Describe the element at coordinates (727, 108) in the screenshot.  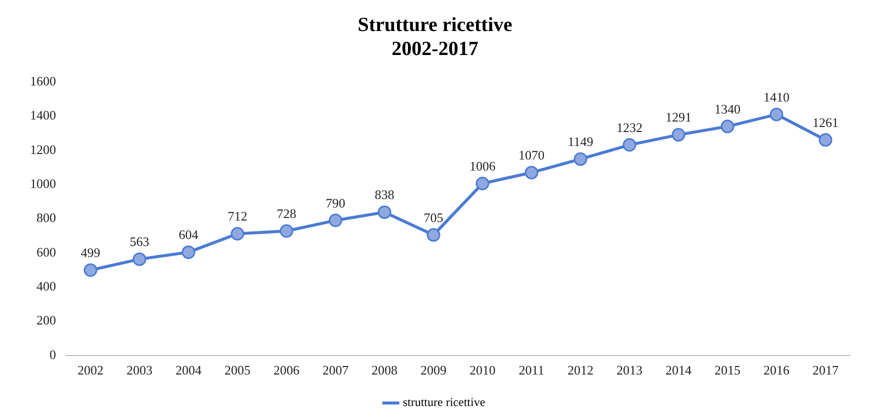
I see `data-label: 1340` at that location.